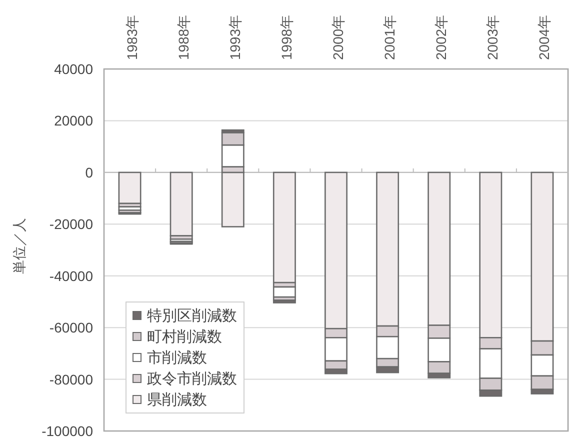  Describe the element at coordinates (441, 37) in the screenshot. I see `x-tick-label: 2002年` at that location.